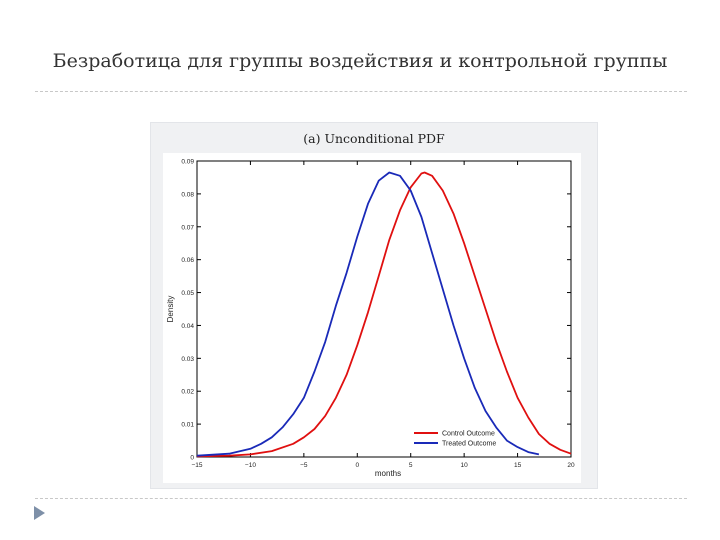 This screenshot has width=720, height=540. What do you see at coordinates (388, 473) in the screenshot?
I see `x-axis-label: months` at bounding box center [388, 473].